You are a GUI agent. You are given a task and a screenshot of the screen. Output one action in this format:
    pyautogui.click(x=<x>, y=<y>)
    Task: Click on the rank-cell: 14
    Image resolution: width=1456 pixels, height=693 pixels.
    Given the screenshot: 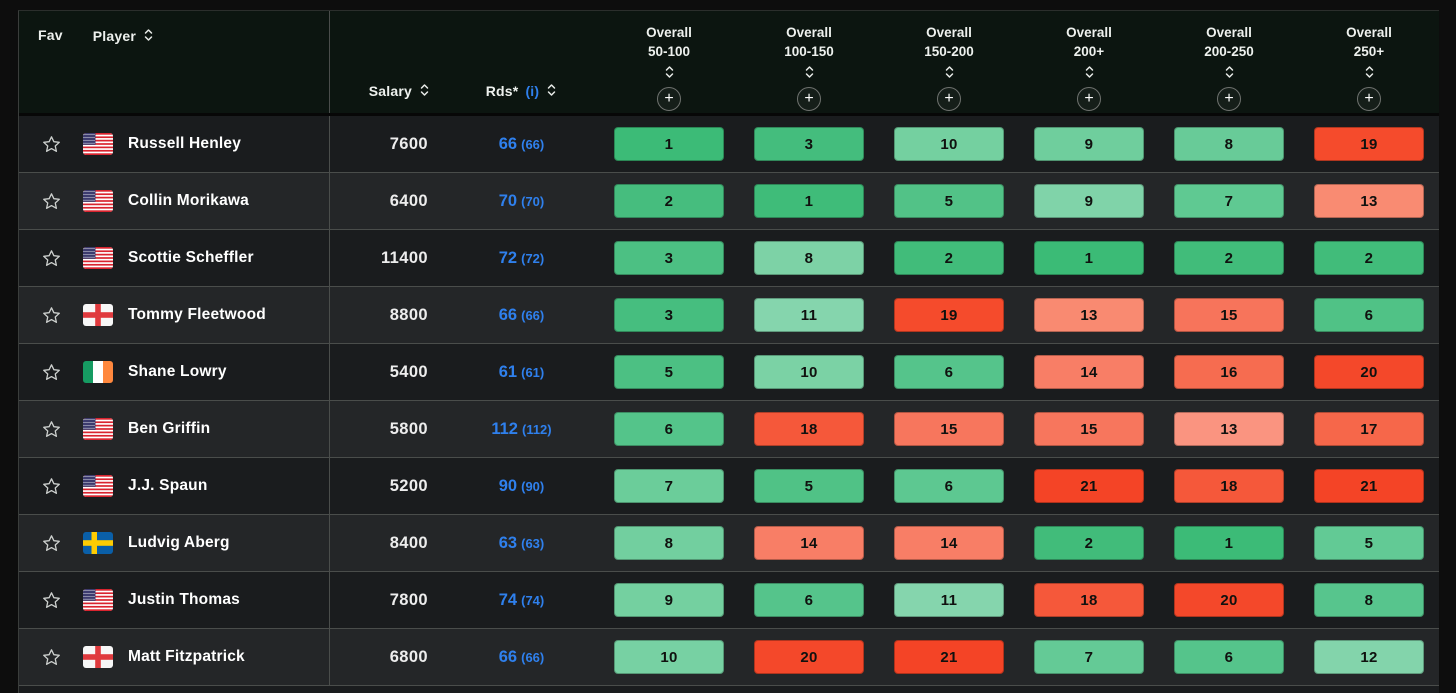 What is the action you would take?
    pyautogui.click(x=949, y=543)
    